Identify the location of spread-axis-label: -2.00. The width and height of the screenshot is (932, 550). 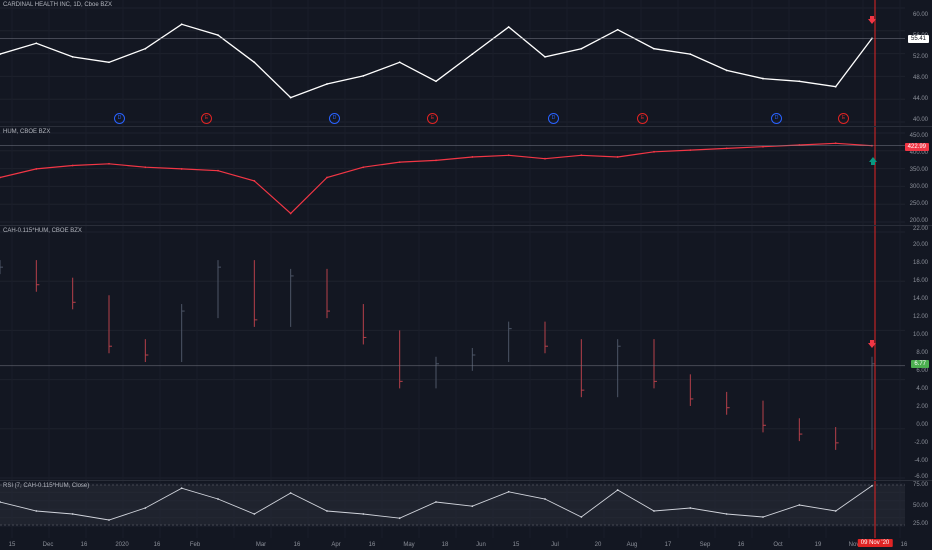
(921, 443).